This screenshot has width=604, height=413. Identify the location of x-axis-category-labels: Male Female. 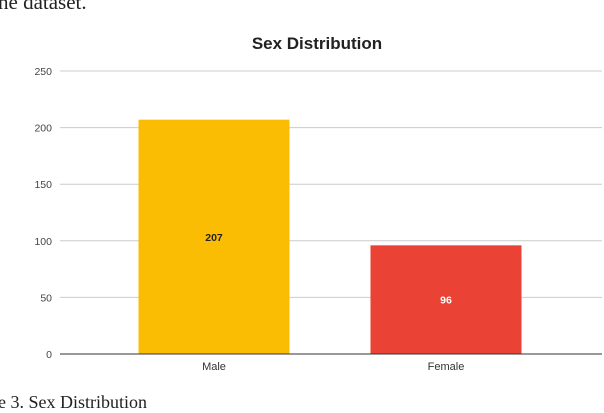
(333, 367).